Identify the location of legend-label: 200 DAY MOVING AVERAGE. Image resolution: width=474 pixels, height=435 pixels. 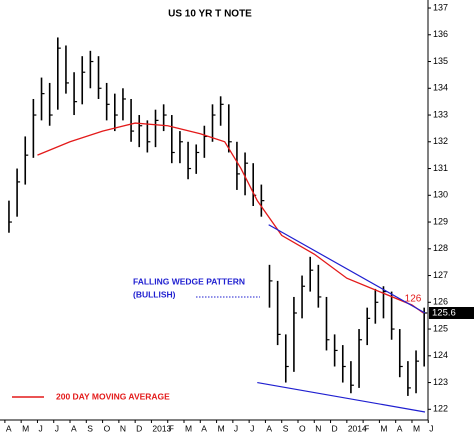
(113, 396).